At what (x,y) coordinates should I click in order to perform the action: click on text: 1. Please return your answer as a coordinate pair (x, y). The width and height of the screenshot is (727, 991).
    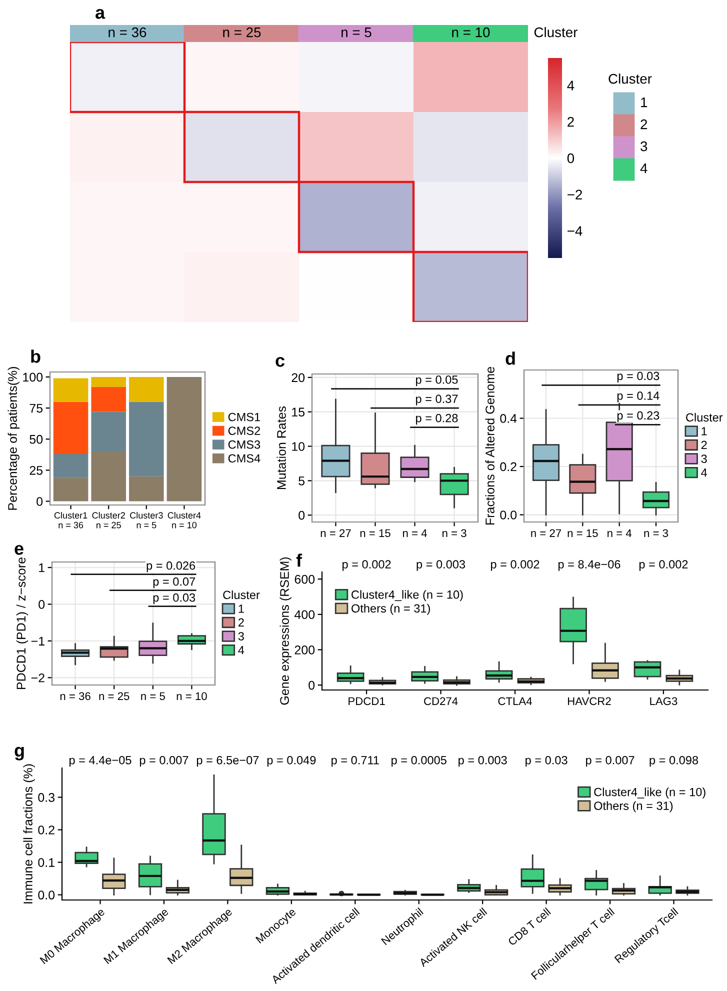
    Looking at the image, I should click on (644, 103).